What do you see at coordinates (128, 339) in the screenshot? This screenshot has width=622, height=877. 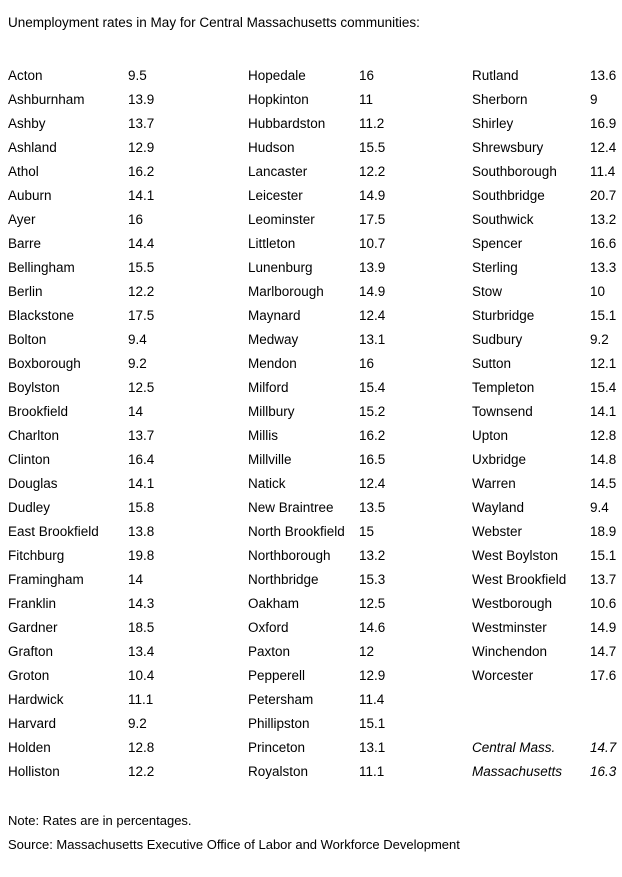 I see `table-row: Bolton 9.4` at bounding box center [128, 339].